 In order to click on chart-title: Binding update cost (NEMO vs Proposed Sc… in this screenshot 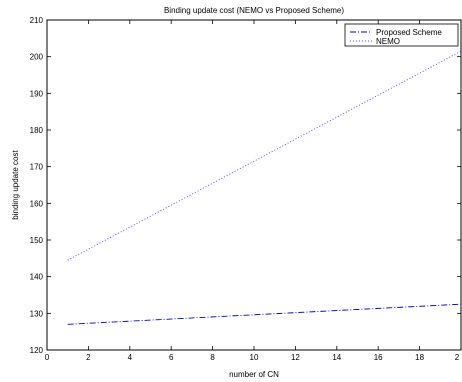, I will do `click(254, 10)`.